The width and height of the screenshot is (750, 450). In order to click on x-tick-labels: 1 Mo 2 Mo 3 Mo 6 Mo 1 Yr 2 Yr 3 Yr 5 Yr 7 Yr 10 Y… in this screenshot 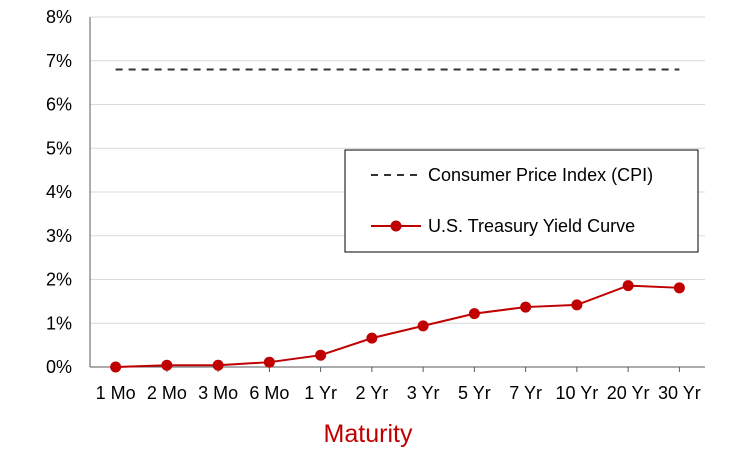, I will do `click(398, 393)`.